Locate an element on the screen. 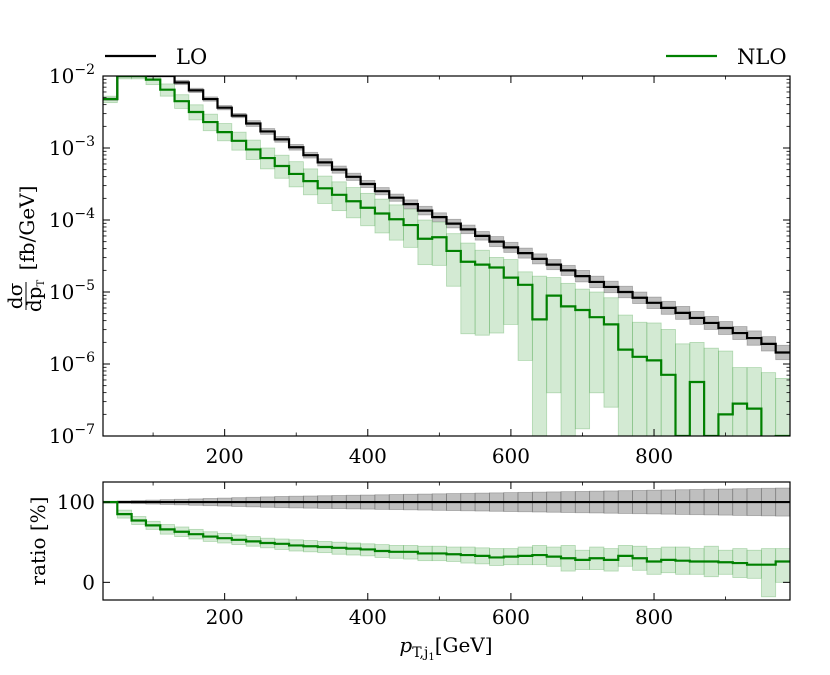  ratio-axes-frame is located at coordinates (446, 541).